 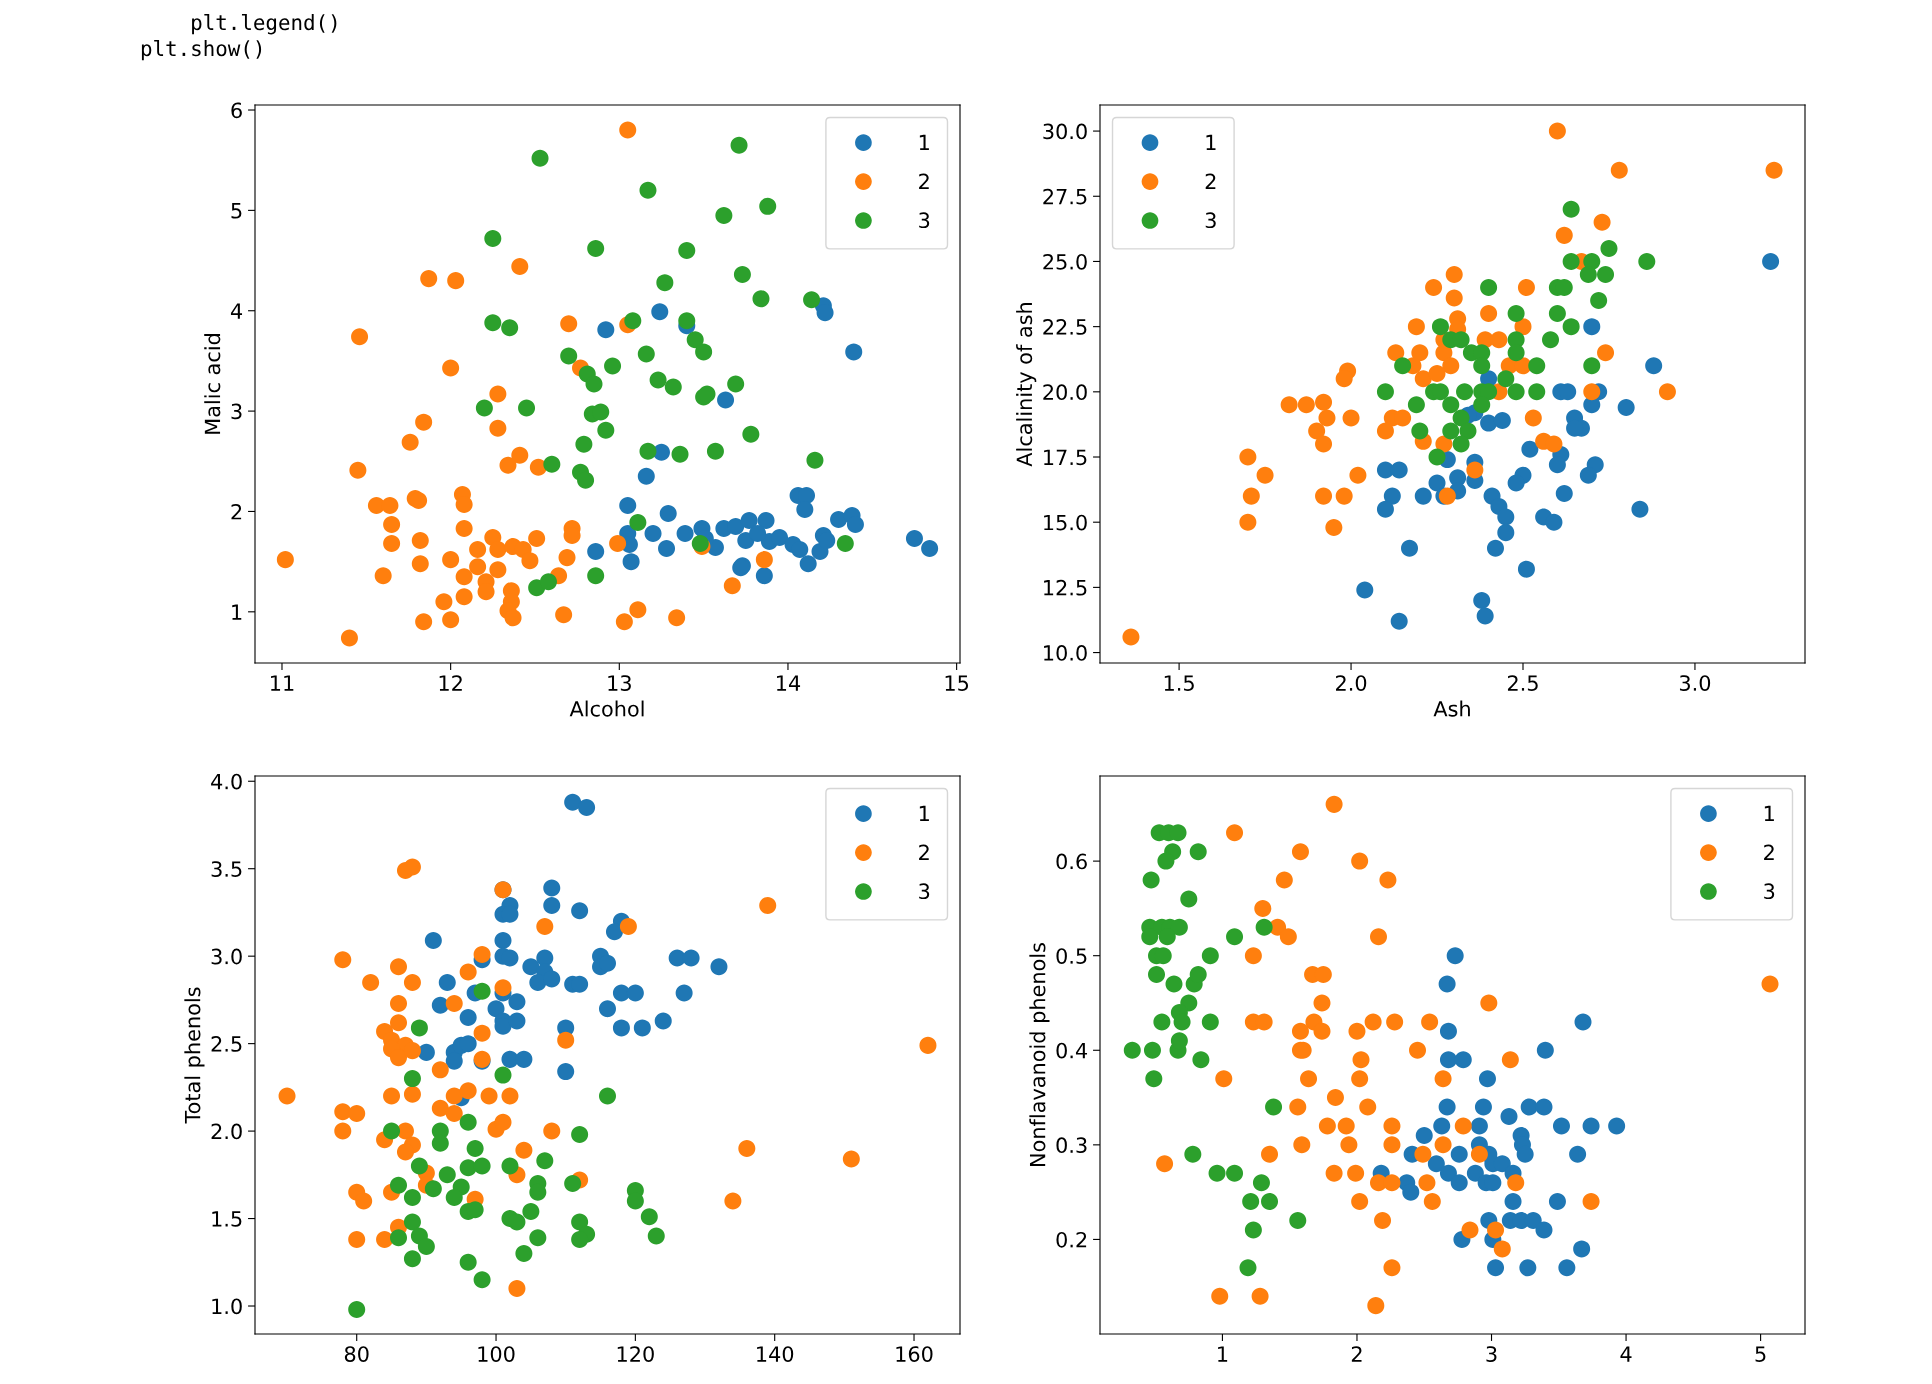 What do you see at coordinates (606, 708) in the screenshot?
I see `x-axis-title: Alcohol` at bounding box center [606, 708].